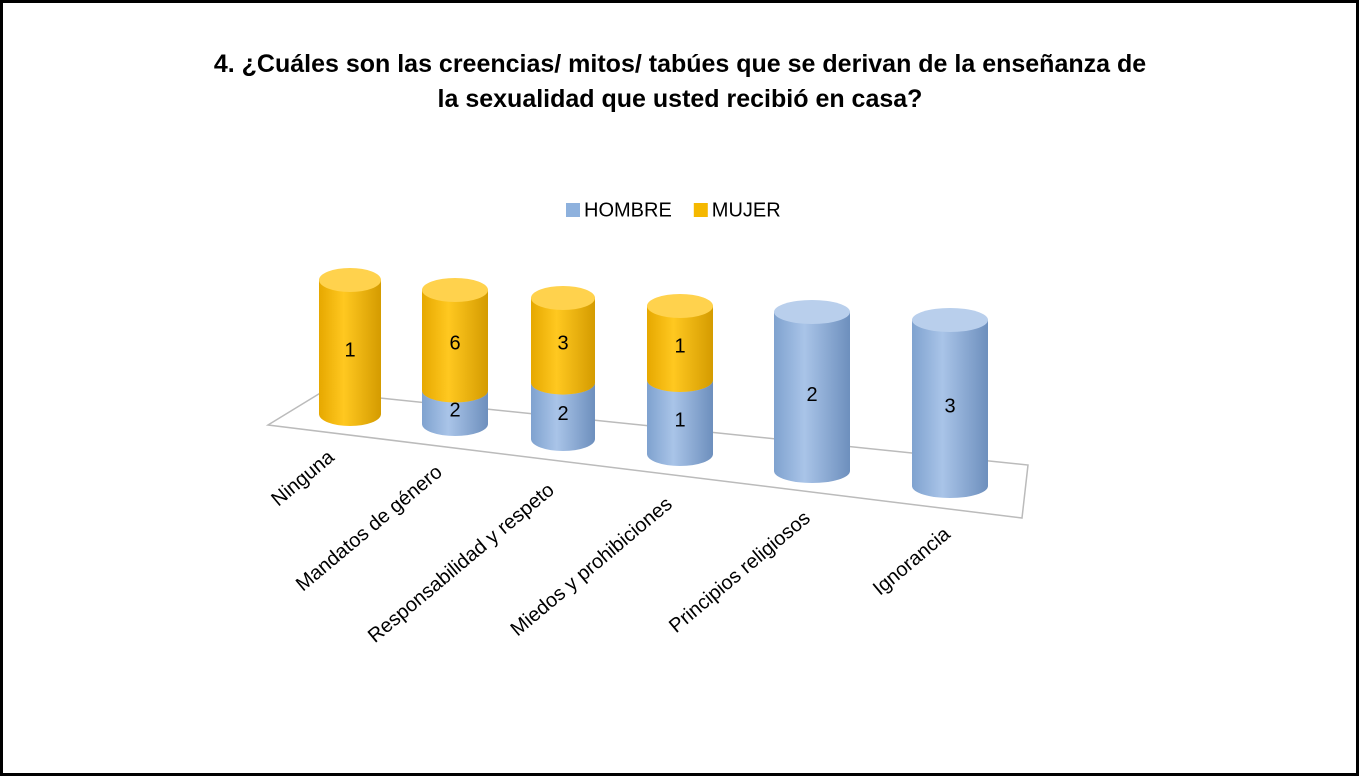 This screenshot has width=1359, height=776. Describe the element at coordinates (628, 210) in the screenshot. I see `legend-label: HOMBRE` at that location.